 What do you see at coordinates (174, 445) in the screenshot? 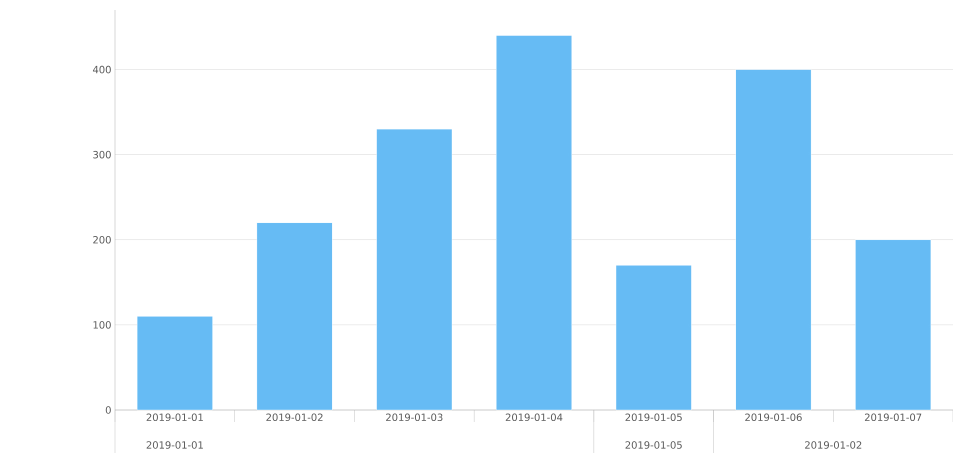
I see `text: 2019-01-01` at bounding box center [174, 445].